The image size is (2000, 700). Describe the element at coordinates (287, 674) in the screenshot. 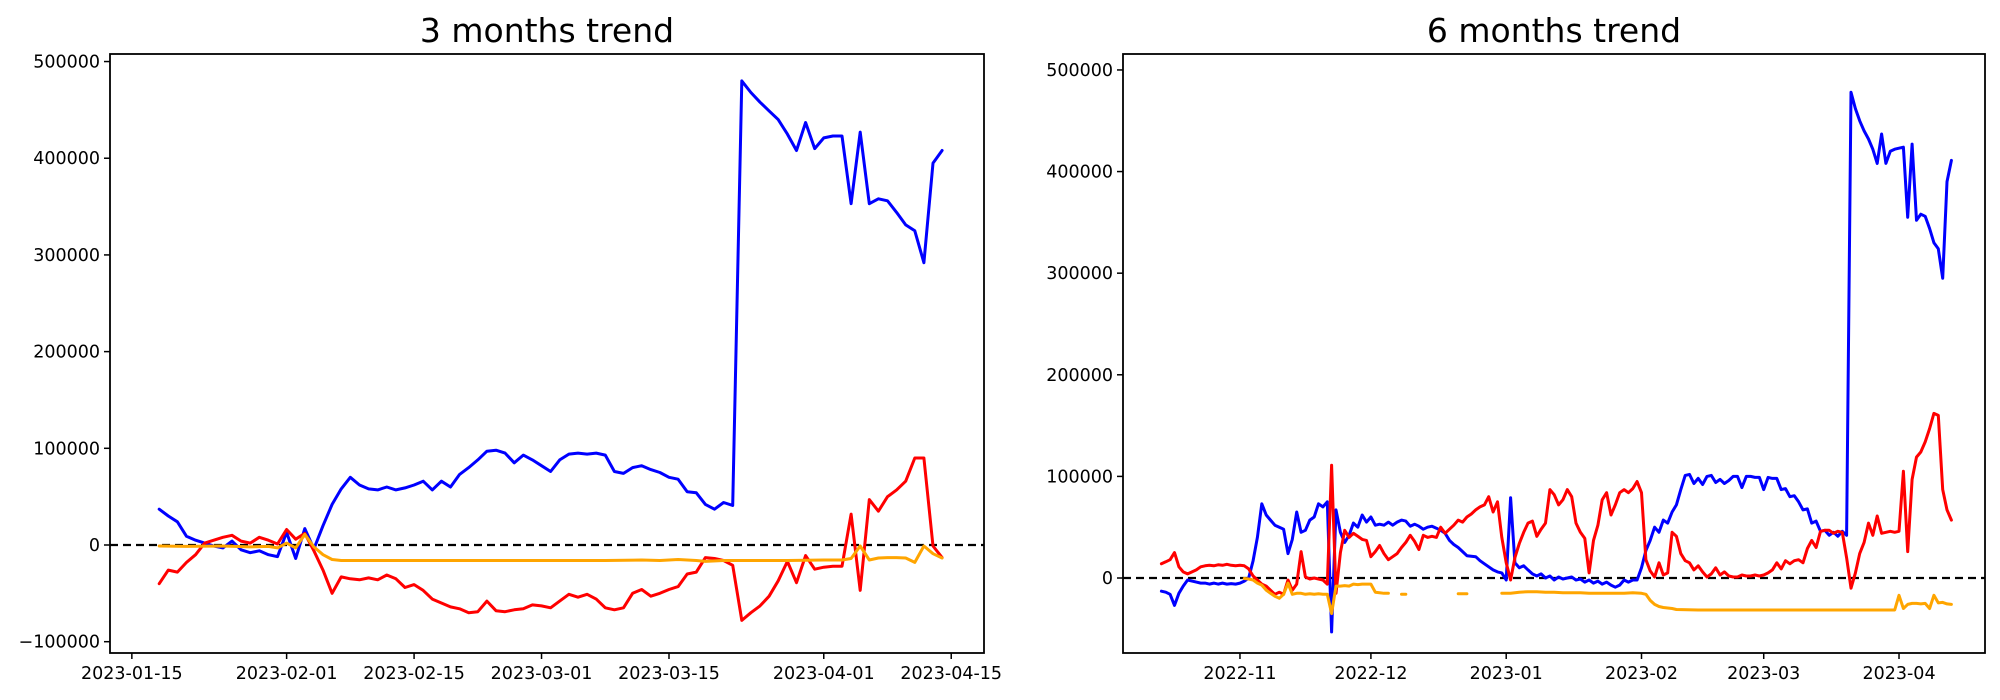

I see `x-tick-label: 2023-02-01` at that location.